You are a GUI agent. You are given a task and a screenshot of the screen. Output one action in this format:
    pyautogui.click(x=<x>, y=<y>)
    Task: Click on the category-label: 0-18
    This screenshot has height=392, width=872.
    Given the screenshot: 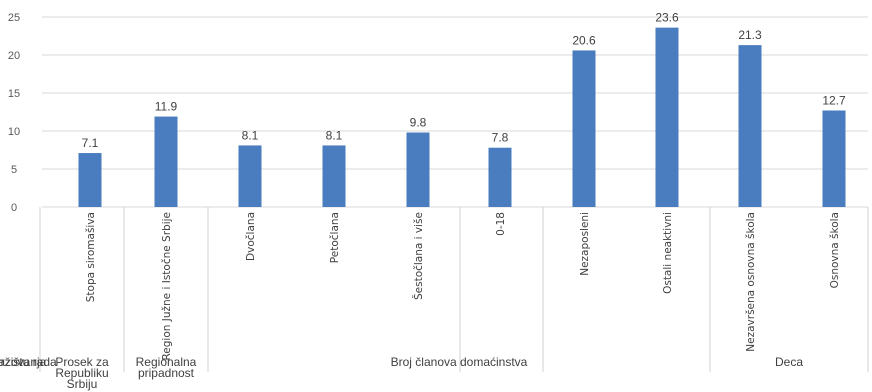 What is the action you would take?
    pyautogui.click(x=501, y=224)
    